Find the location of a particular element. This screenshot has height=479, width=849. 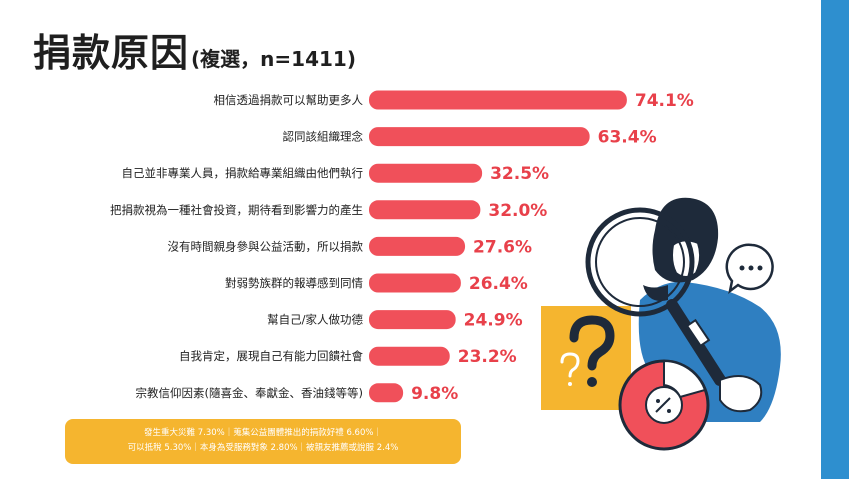

footnote-line-2: 可以抵稅 5.30%｜本身為受服務對象 2.80%｜被親友推薦或說服 2.4% is located at coordinates (263, 448).